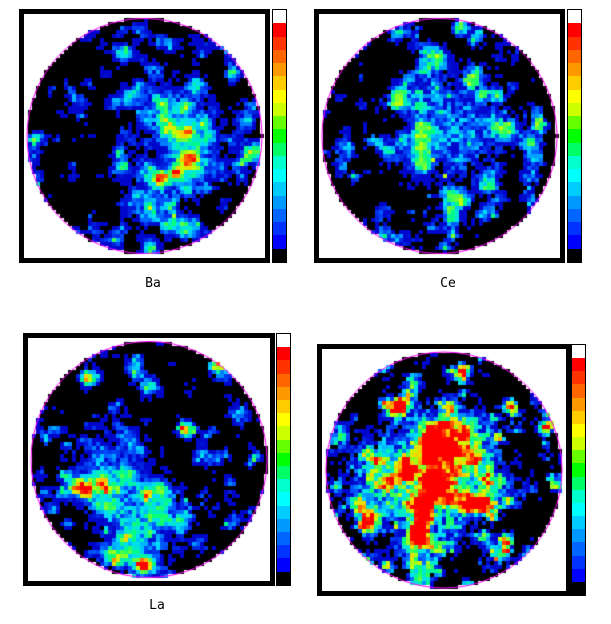 The height and width of the screenshot is (624, 611). I want to click on panel-label-ce: Ce, so click(448, 283).